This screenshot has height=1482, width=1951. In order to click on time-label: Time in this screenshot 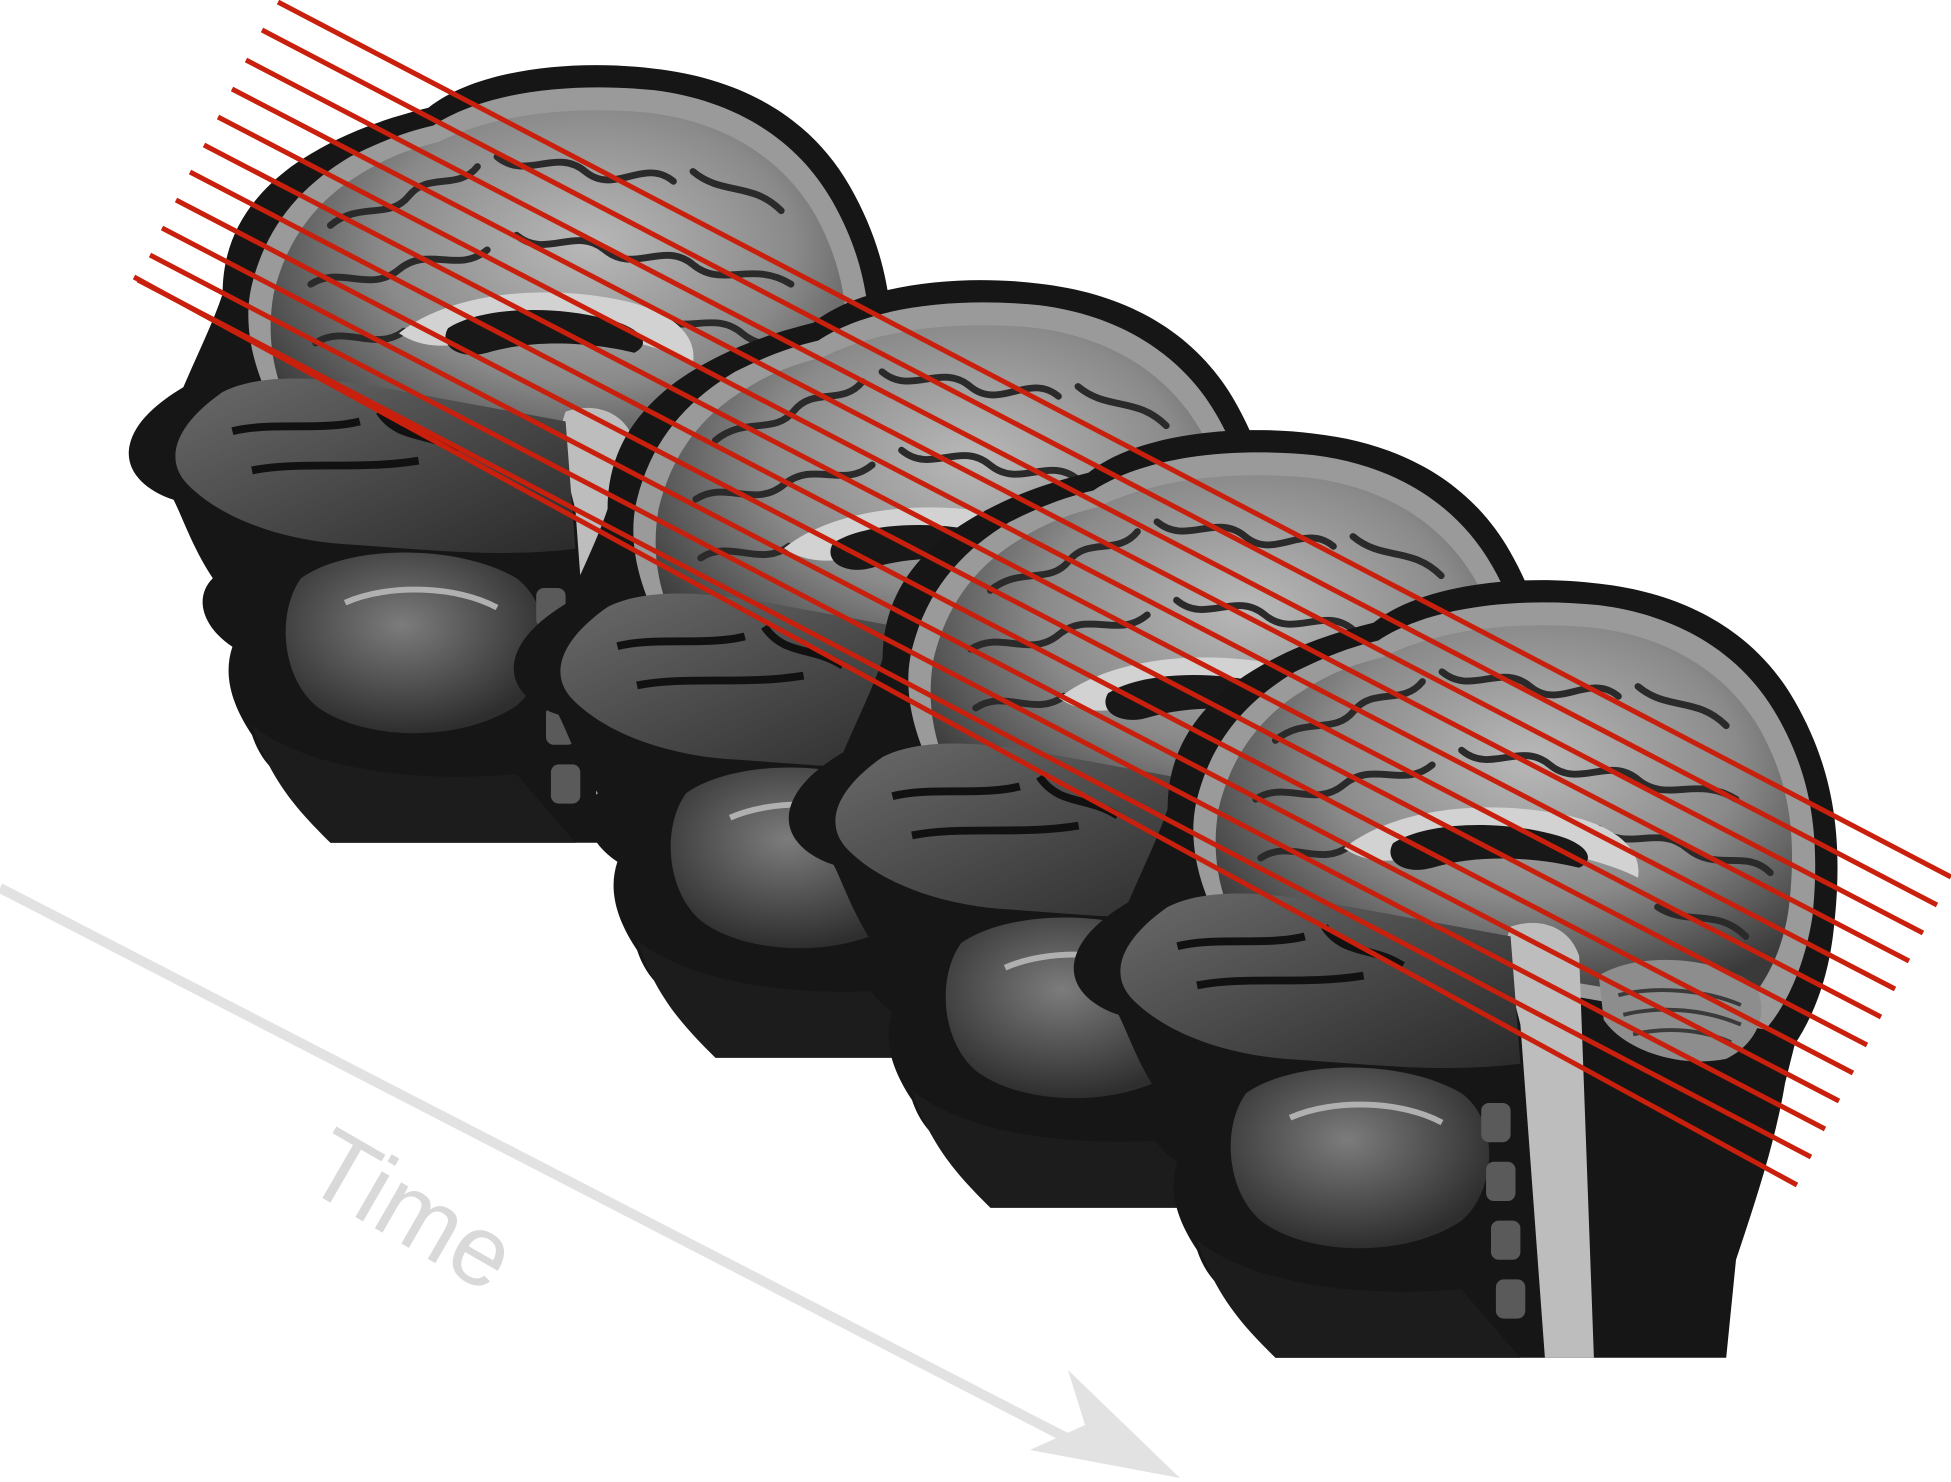, I will do `click(411, 1210)`.